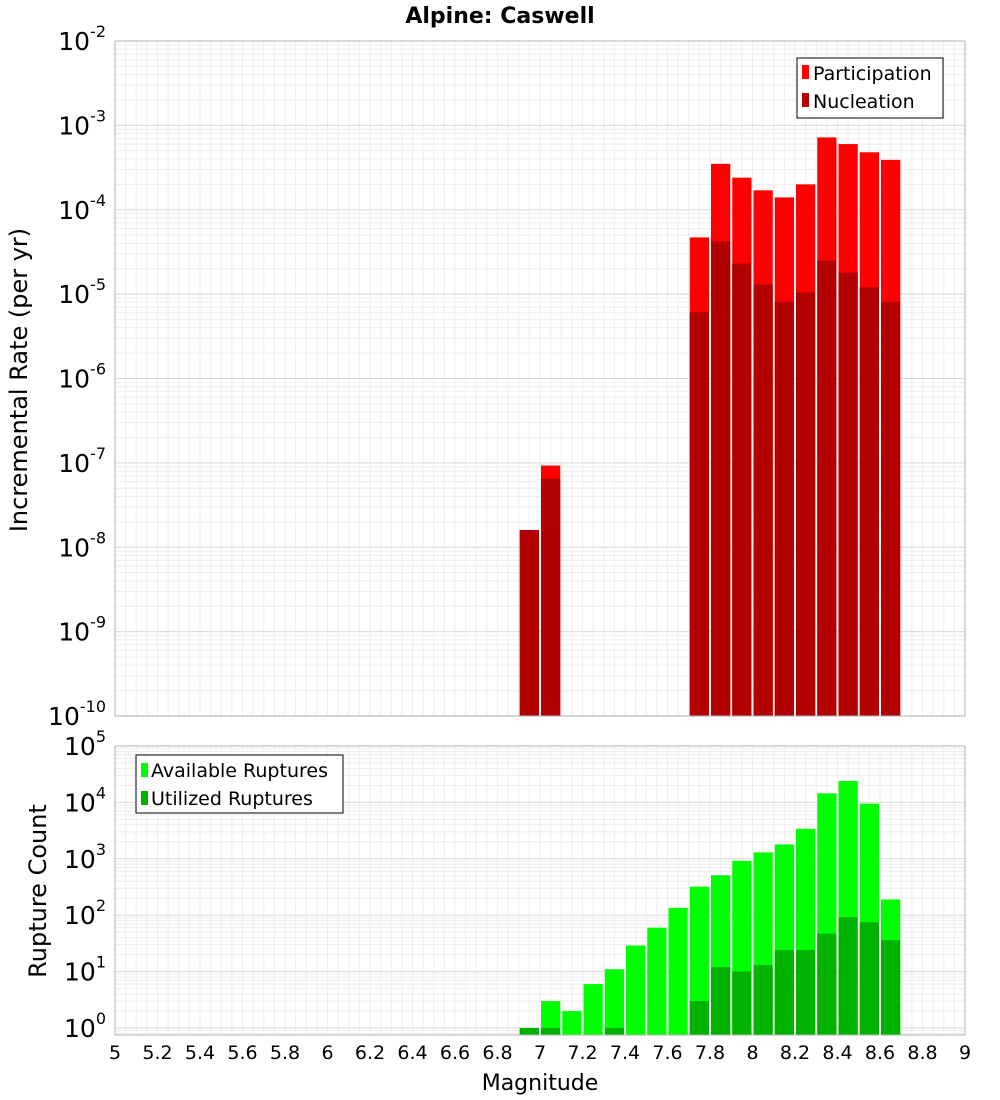 The height and width of the screenshot is (1100, 1000). Describe the element at coordinates (412, 1053) in the screenshot. I see `x-tick-label: 6.4` at that location.